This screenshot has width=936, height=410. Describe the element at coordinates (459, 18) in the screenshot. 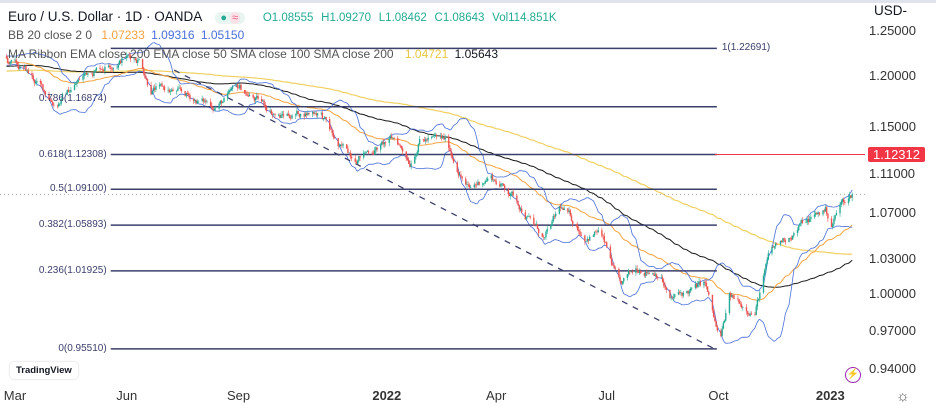

I see `ohlc-close: C1.08643` at that location.